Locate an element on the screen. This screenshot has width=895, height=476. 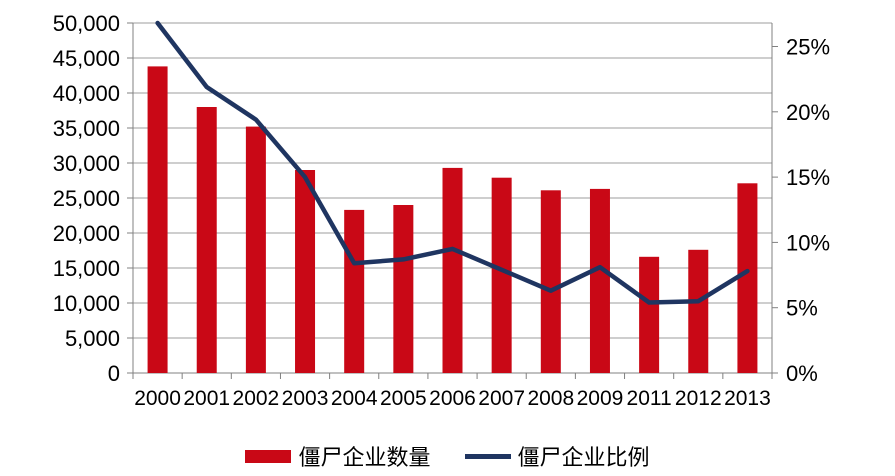
bar-2002 is located at coordinates (255, 249).